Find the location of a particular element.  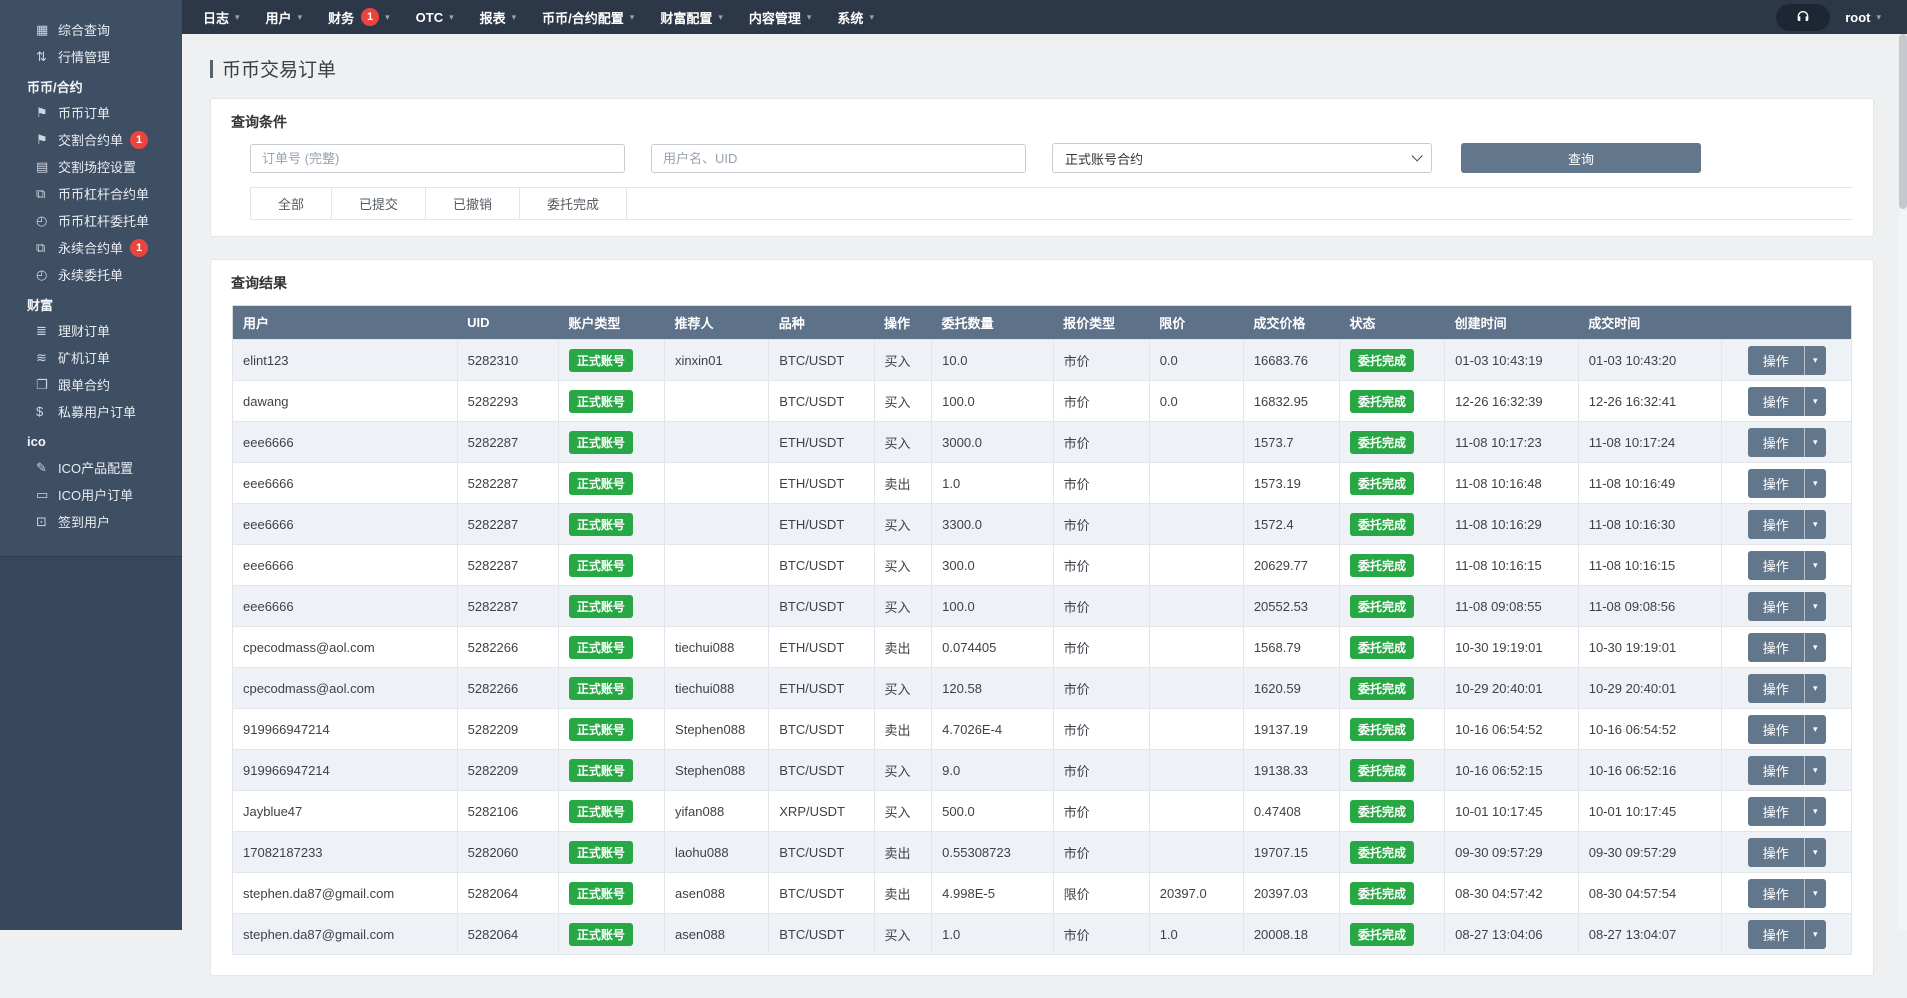

cell-dealt-at: 10-16 06:54:52 is located at coordinates (1650, 729).